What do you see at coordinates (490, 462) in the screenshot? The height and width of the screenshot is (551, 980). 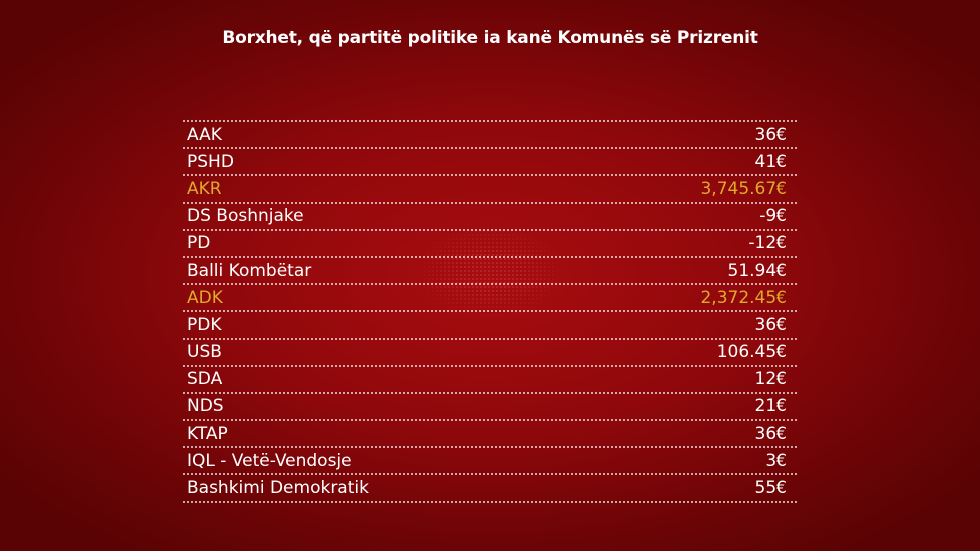 I see `table-row: IQL - Vetë-Vendosje 3€` at bounding box center [490, 462].